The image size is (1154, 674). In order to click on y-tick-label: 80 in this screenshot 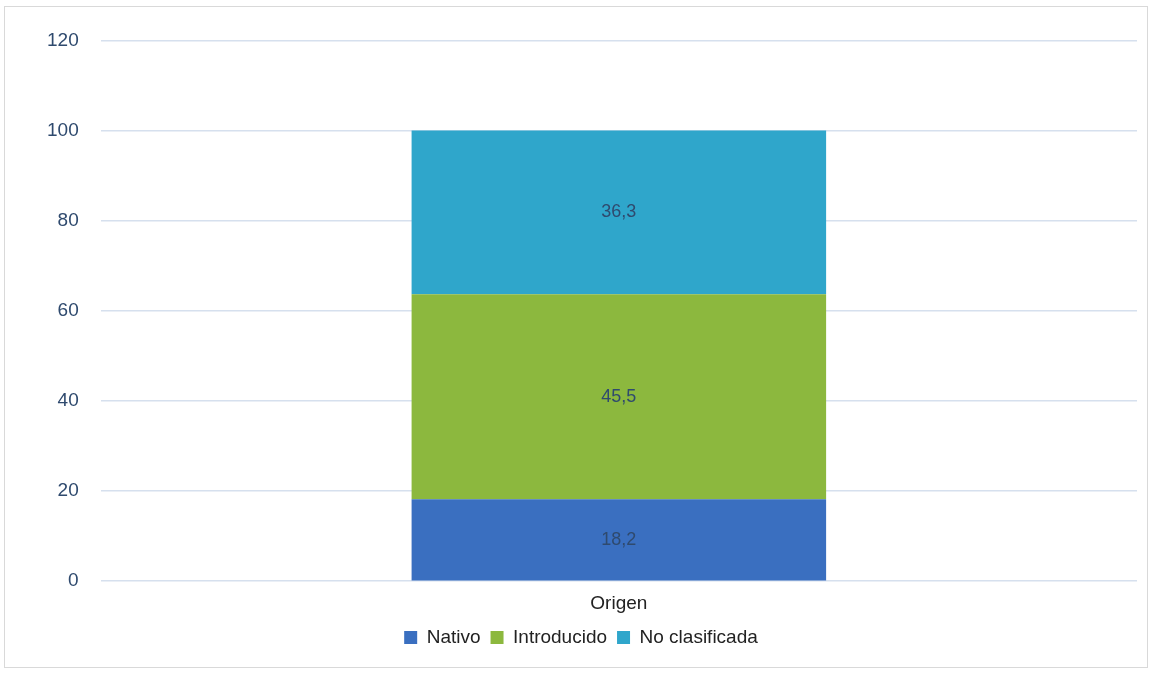, I will do `click(68, 219)`.